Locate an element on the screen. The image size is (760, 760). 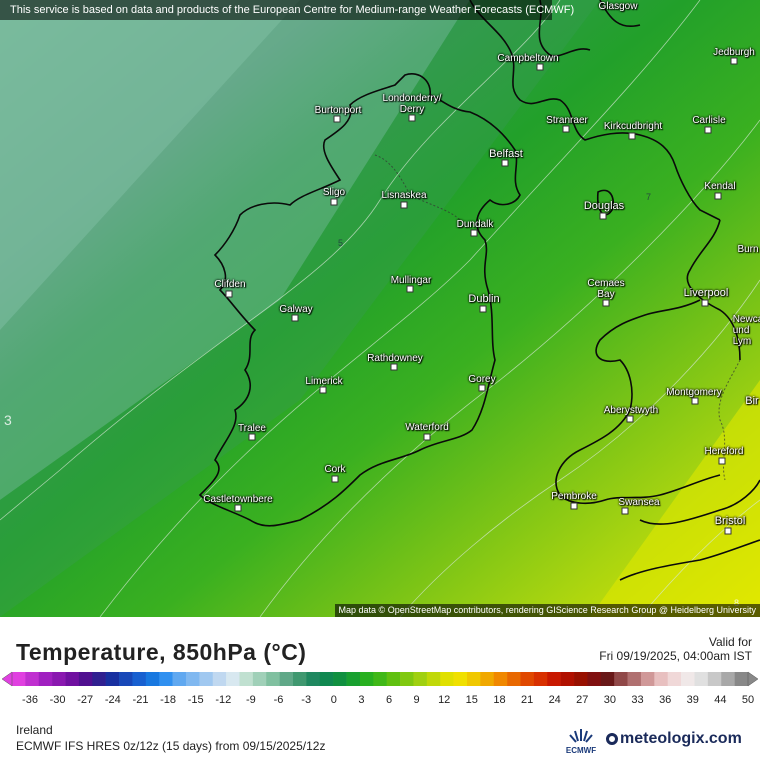
scale-tick-label: -6 is located at coordinates (279, 700).